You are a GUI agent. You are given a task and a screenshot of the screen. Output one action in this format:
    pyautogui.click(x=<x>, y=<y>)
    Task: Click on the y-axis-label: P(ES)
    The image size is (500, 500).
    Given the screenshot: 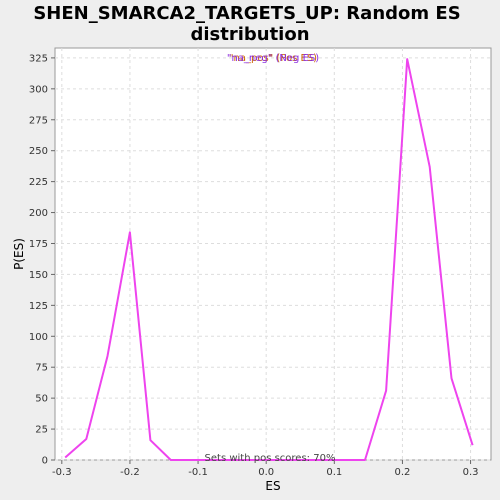 What is the action you would take?
    pyautogui.click(x=19, y=254)
    